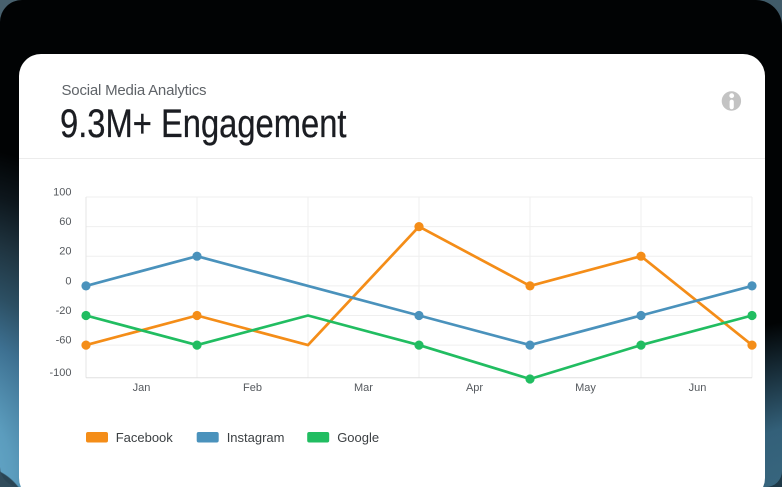 The width and height of the screenshot is (782, 487). What do you see at coordinates (64, 311) in the screenshot?
I see `svg-text: -20` at bounding box center [64, 311].